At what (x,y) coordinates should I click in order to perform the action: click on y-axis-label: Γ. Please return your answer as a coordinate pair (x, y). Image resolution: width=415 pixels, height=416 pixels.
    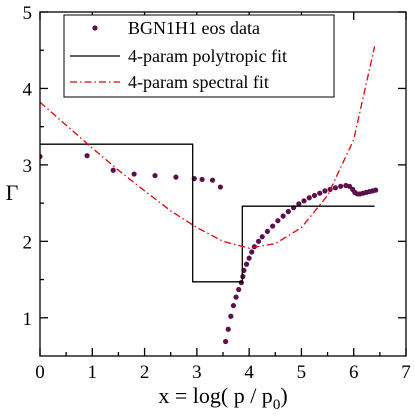
    Looking at the image, I should click on (12, 192).